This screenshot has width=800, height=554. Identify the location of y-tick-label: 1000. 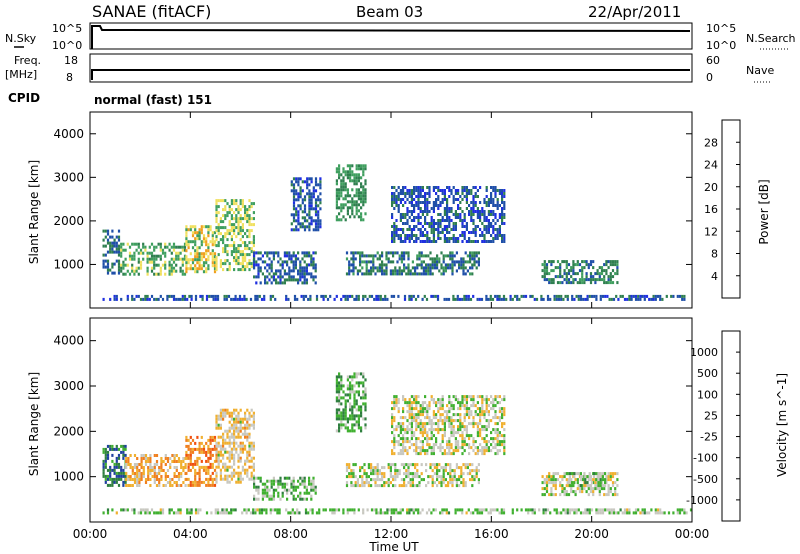
(68, 264).